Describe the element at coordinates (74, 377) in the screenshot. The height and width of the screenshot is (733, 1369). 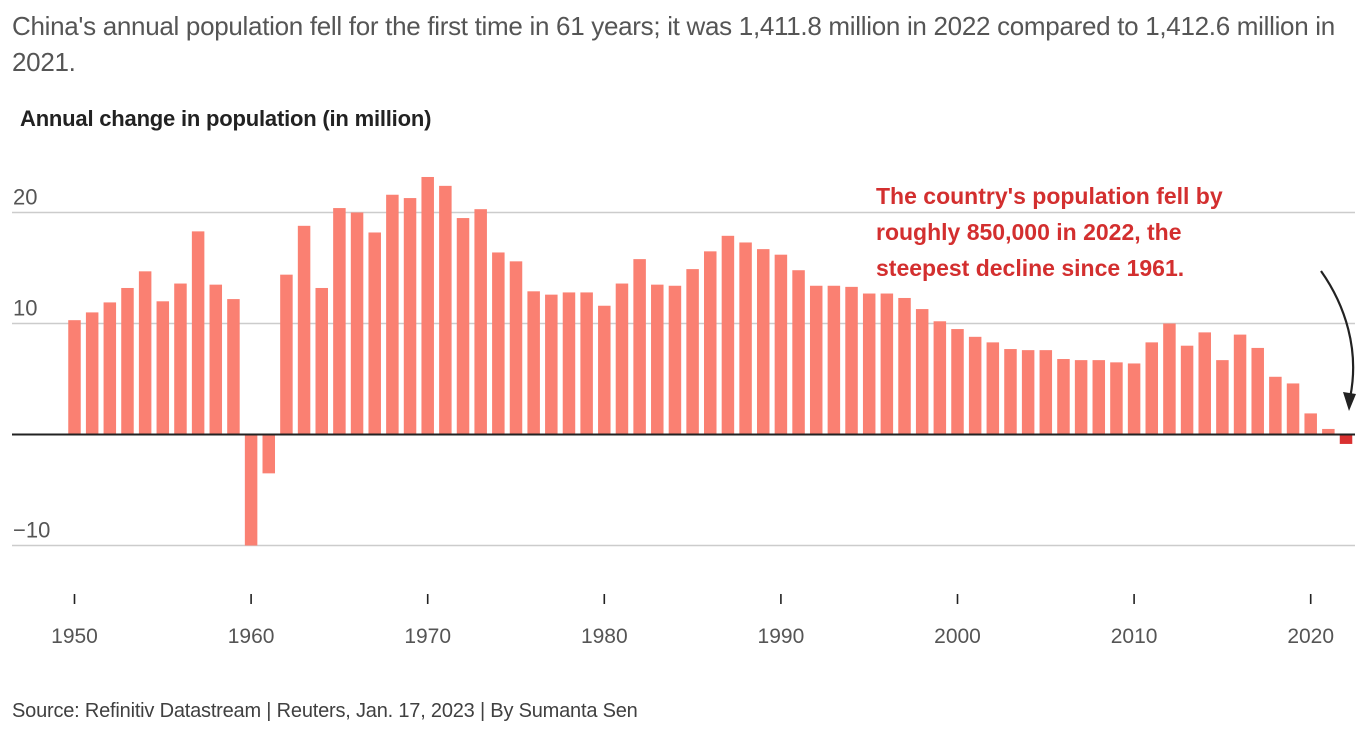
I see `bar-1950` at that location.